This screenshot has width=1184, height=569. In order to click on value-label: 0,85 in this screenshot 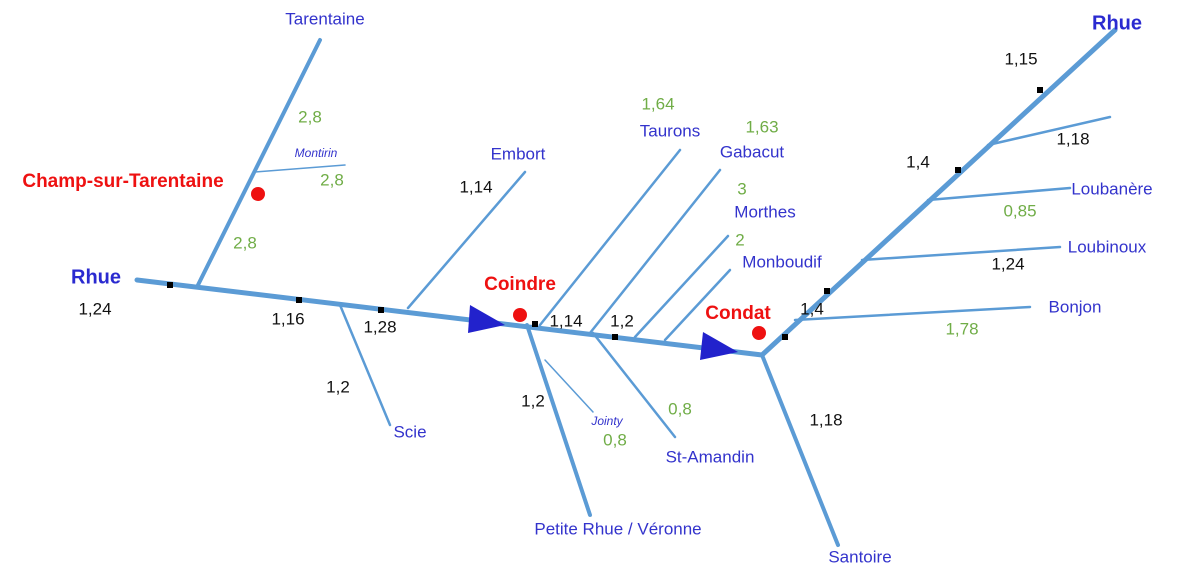, I will do `click(1019, 210)`.